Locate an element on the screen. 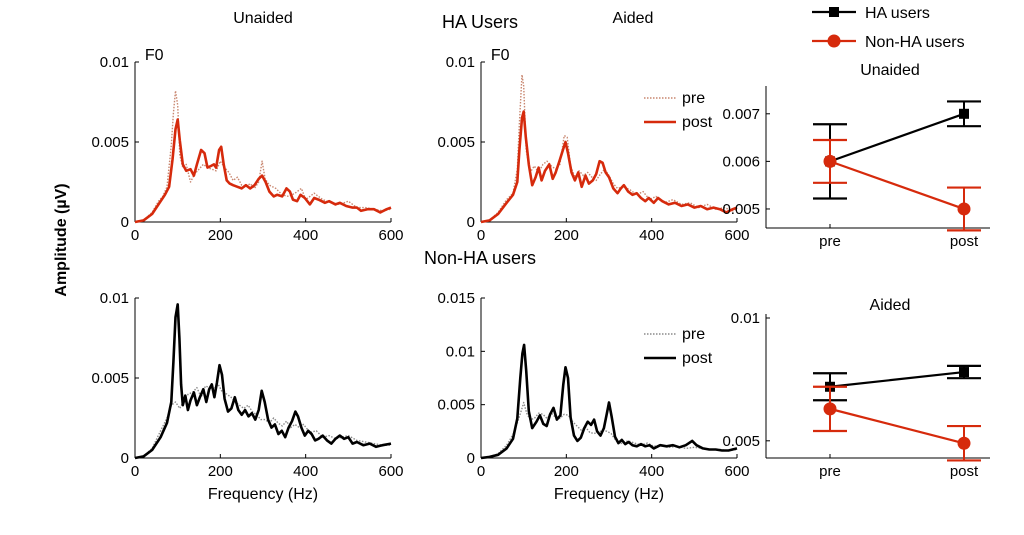  unaided-summary-panel: Unaided pre post 0.005 0.006 0.007 is located at coordinates (856, 156).